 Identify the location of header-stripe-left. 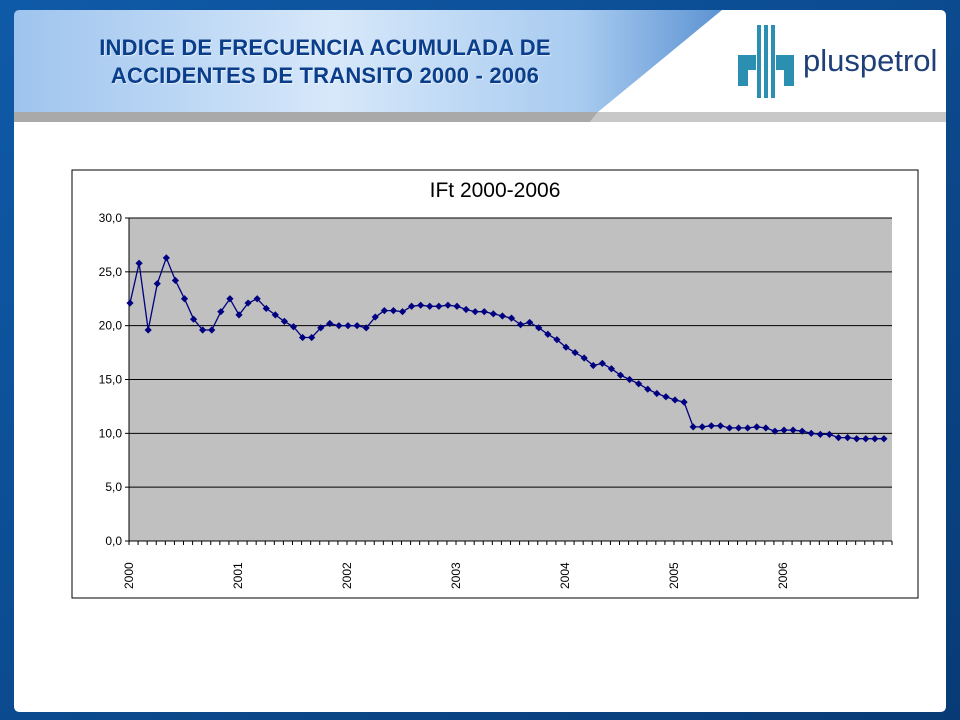
(306, 117).